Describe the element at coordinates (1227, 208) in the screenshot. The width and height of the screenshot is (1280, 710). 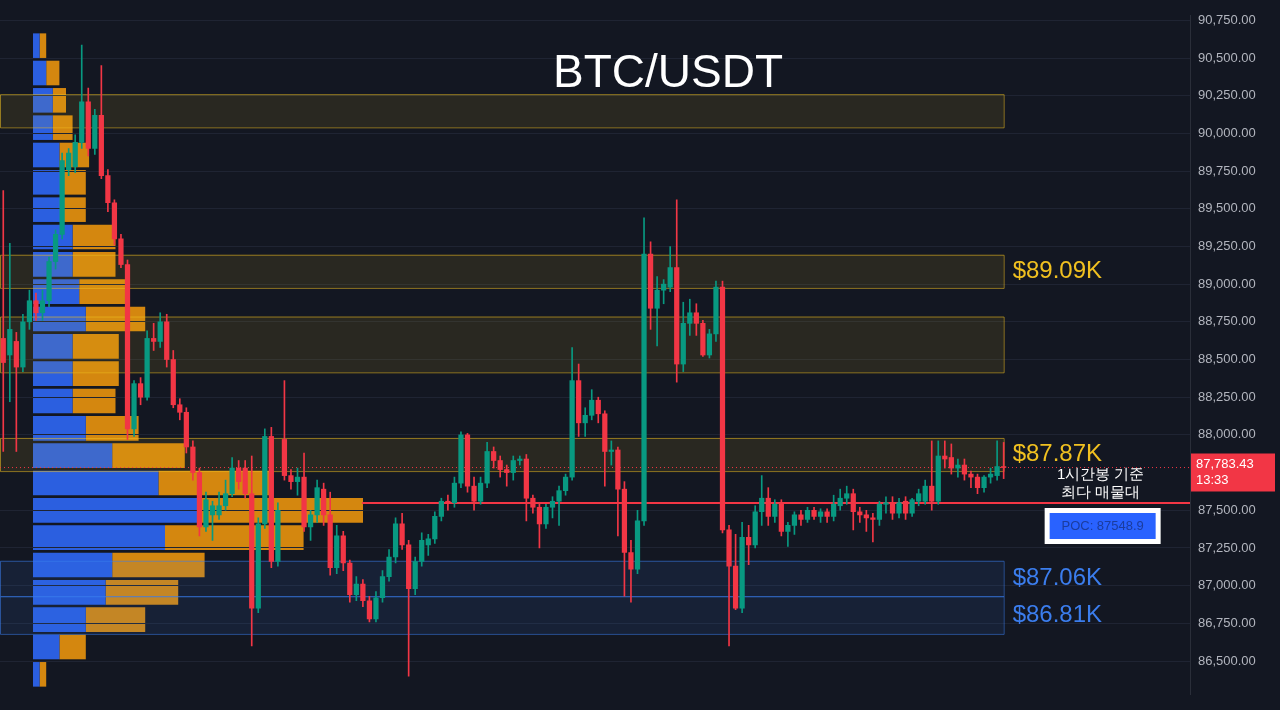
I see `y-tick-label: 89,500.00` at that location.